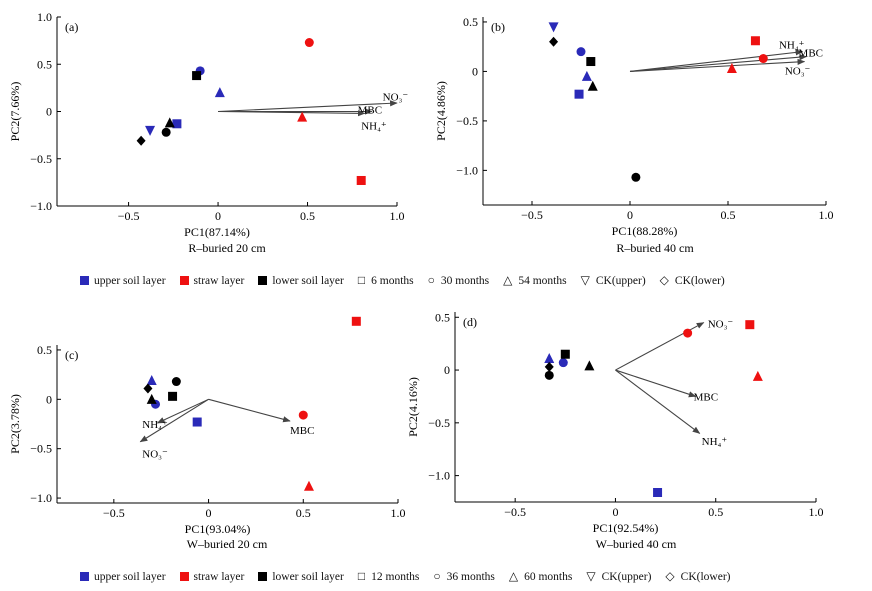  Describe the element at coordinates (217, 232) in the screenshot. I see `x-axis-label: PC1(87.14%)` at that location.